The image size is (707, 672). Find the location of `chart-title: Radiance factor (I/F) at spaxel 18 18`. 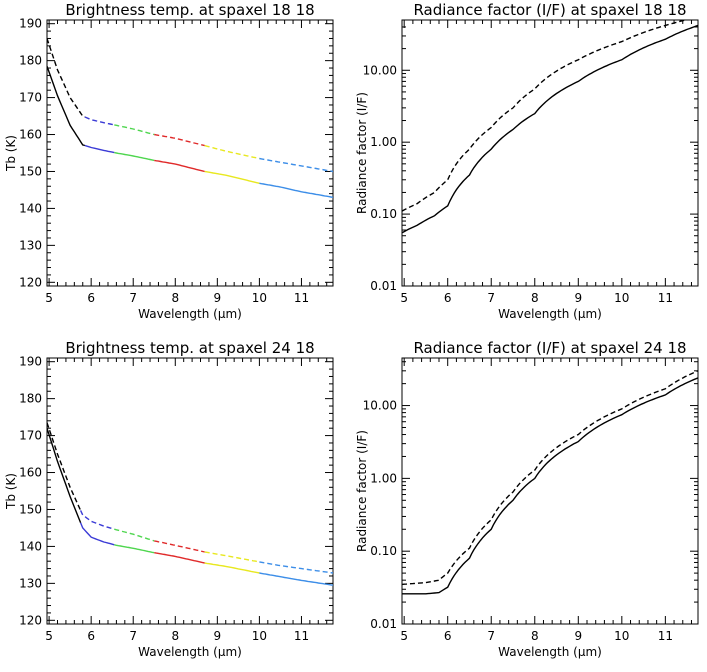

chart-title: Radiance factor (I/F) at spaxel 18 18 is located at coordinates (549, 10).